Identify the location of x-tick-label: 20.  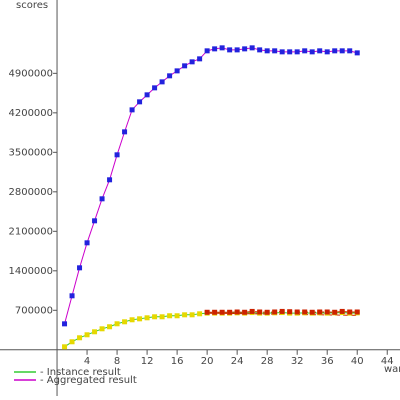
(207, 361).